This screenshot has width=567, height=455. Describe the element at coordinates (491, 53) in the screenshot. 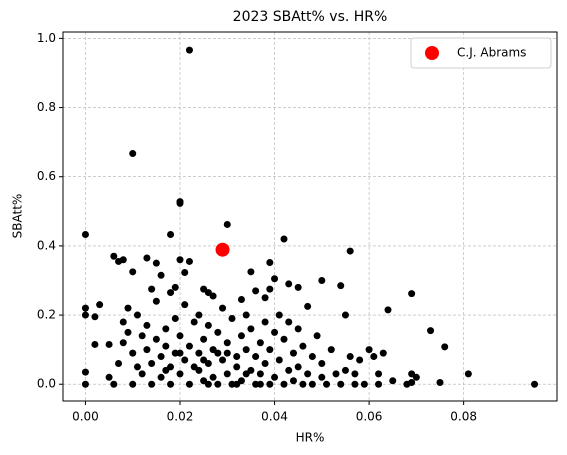

I see `legend-label: C.J. Abrams` at that location.